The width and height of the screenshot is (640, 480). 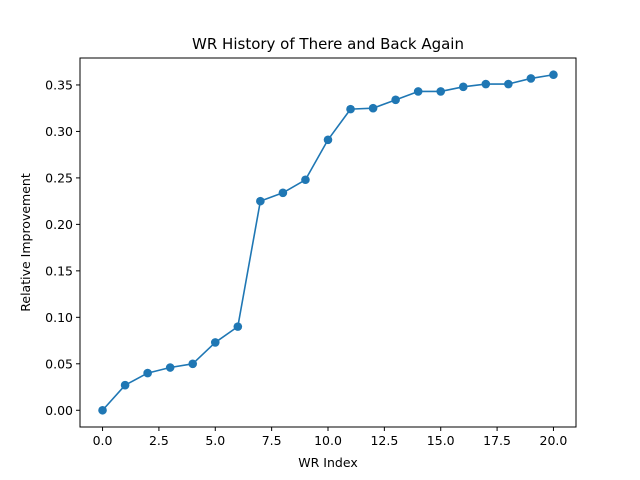 I want to click on x-tick-label: 0.0, so click(x=103, y=440).